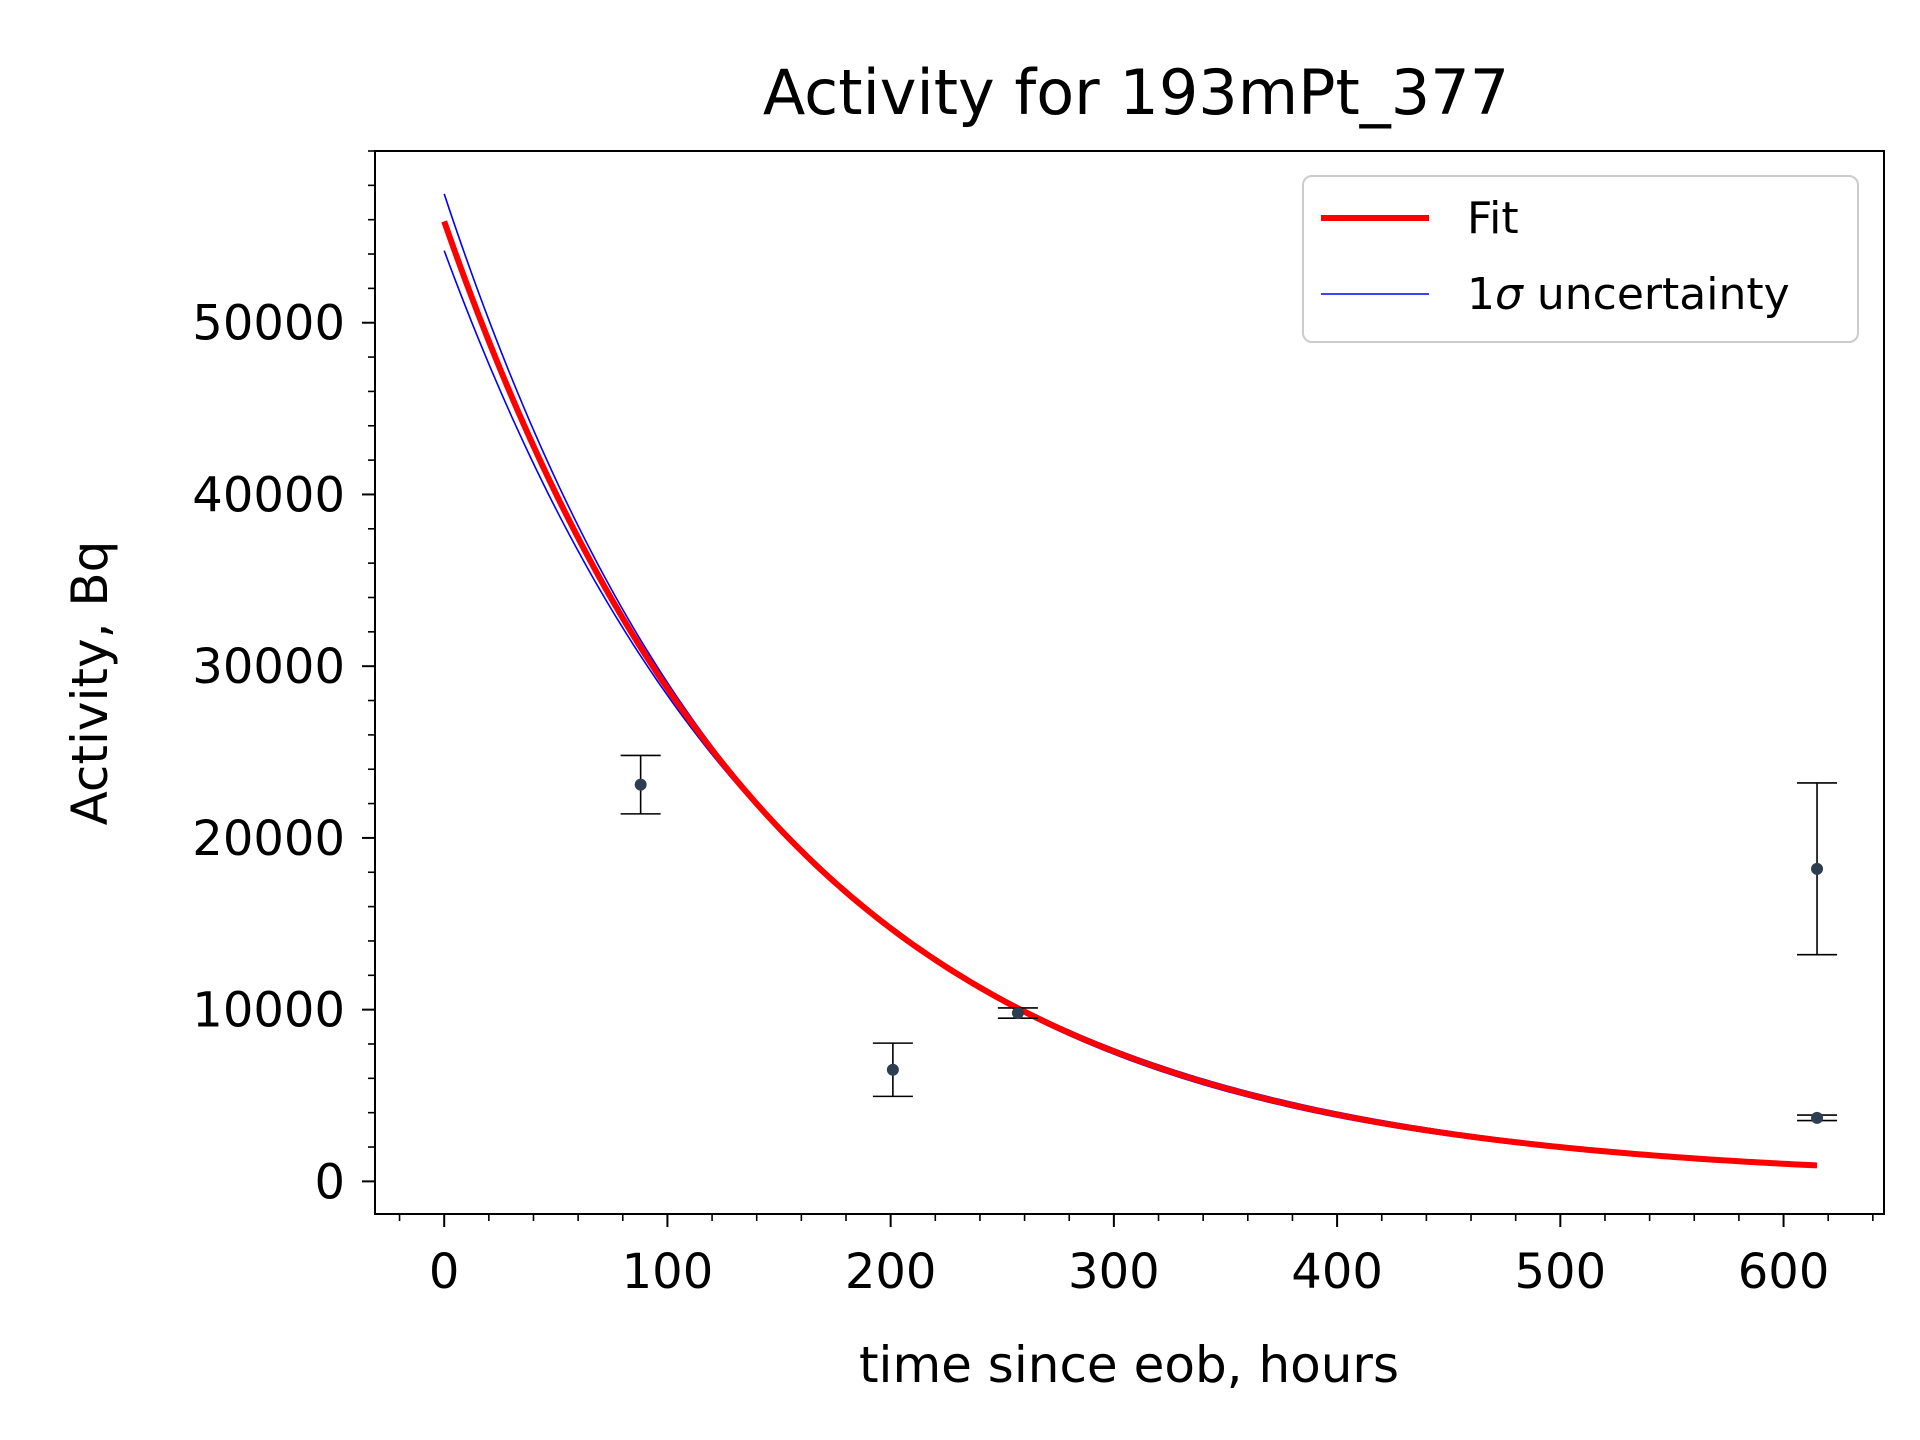 Image resolution: width=1920 pixels, height=1440 pixels. I want to click on y-tick-label: 50000, so click(268, 324).